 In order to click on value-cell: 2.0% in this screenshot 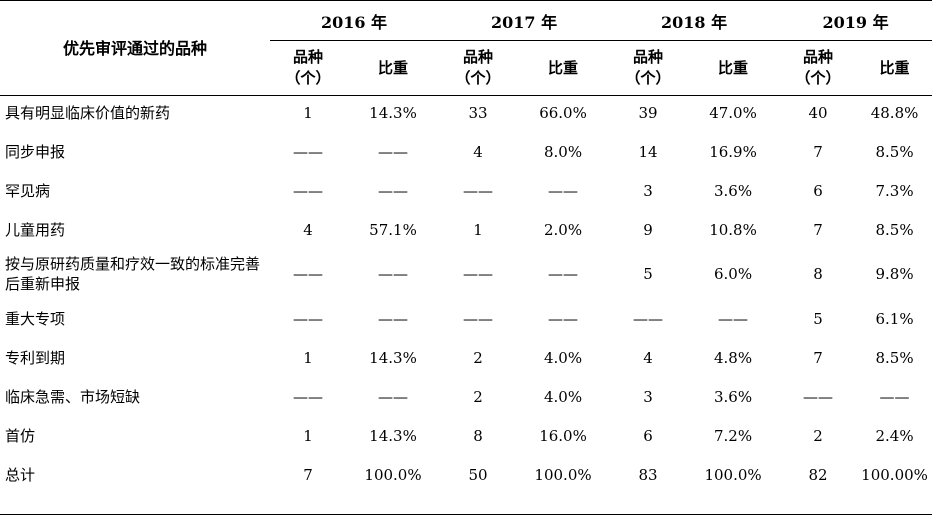, I will do `click(563, 229)`.